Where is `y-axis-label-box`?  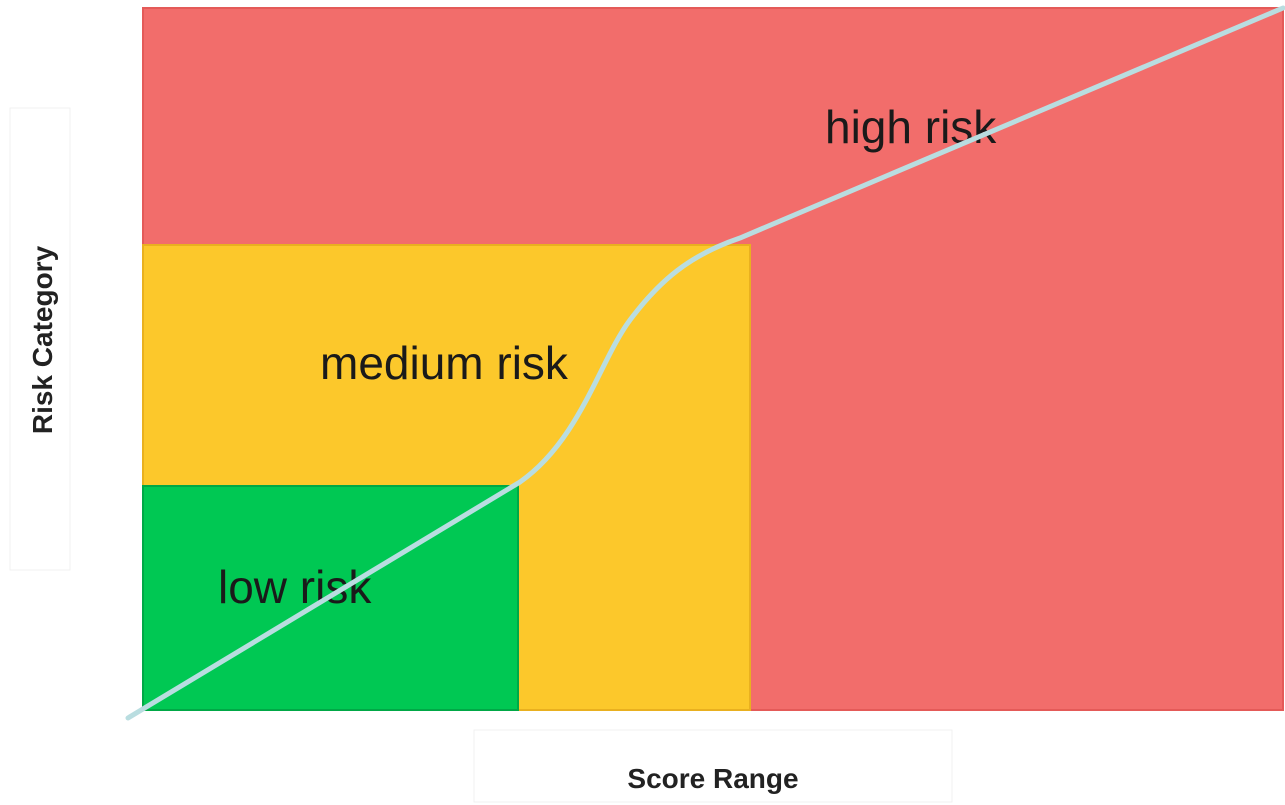 y-axis-label-box is located at coordinates (40, 339).